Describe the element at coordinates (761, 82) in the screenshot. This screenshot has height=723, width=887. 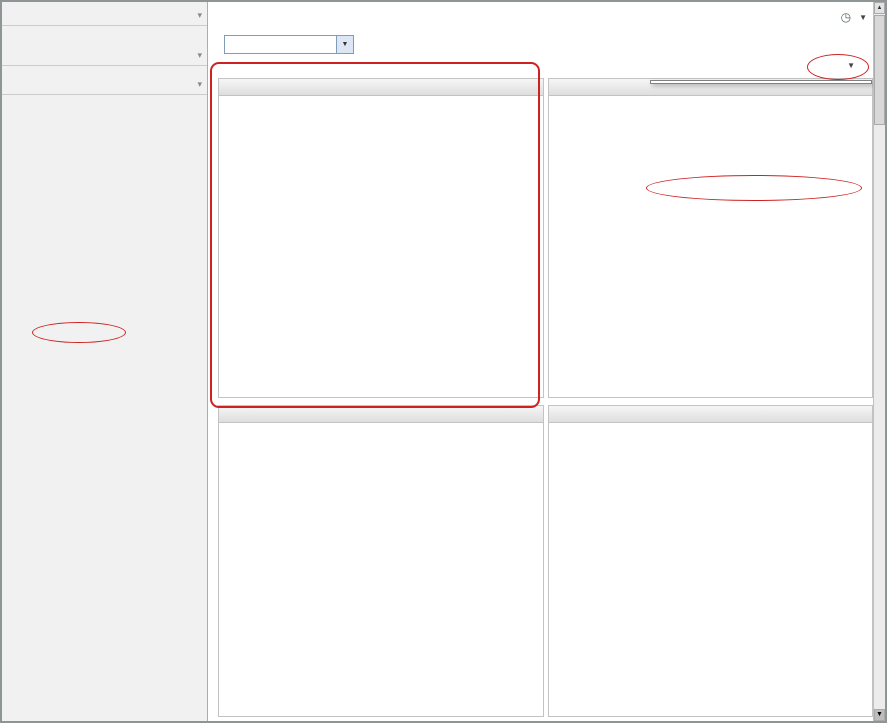
I see `views-menu` at that location.